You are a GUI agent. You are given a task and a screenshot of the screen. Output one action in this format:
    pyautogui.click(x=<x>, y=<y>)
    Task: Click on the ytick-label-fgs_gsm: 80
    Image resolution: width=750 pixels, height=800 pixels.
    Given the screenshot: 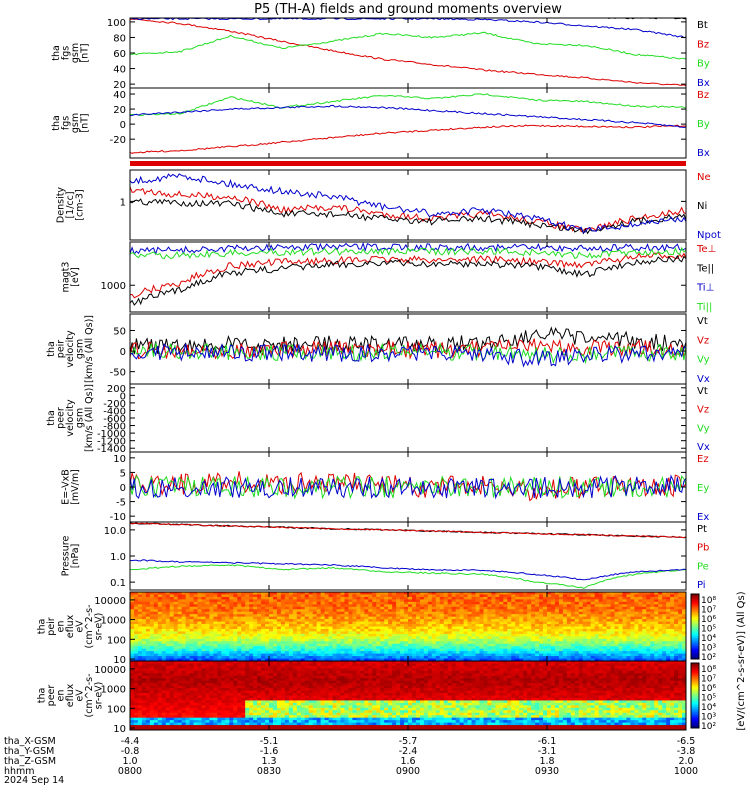 What is the action you would take?
    pyautogui.click(x=119, y=38)
    